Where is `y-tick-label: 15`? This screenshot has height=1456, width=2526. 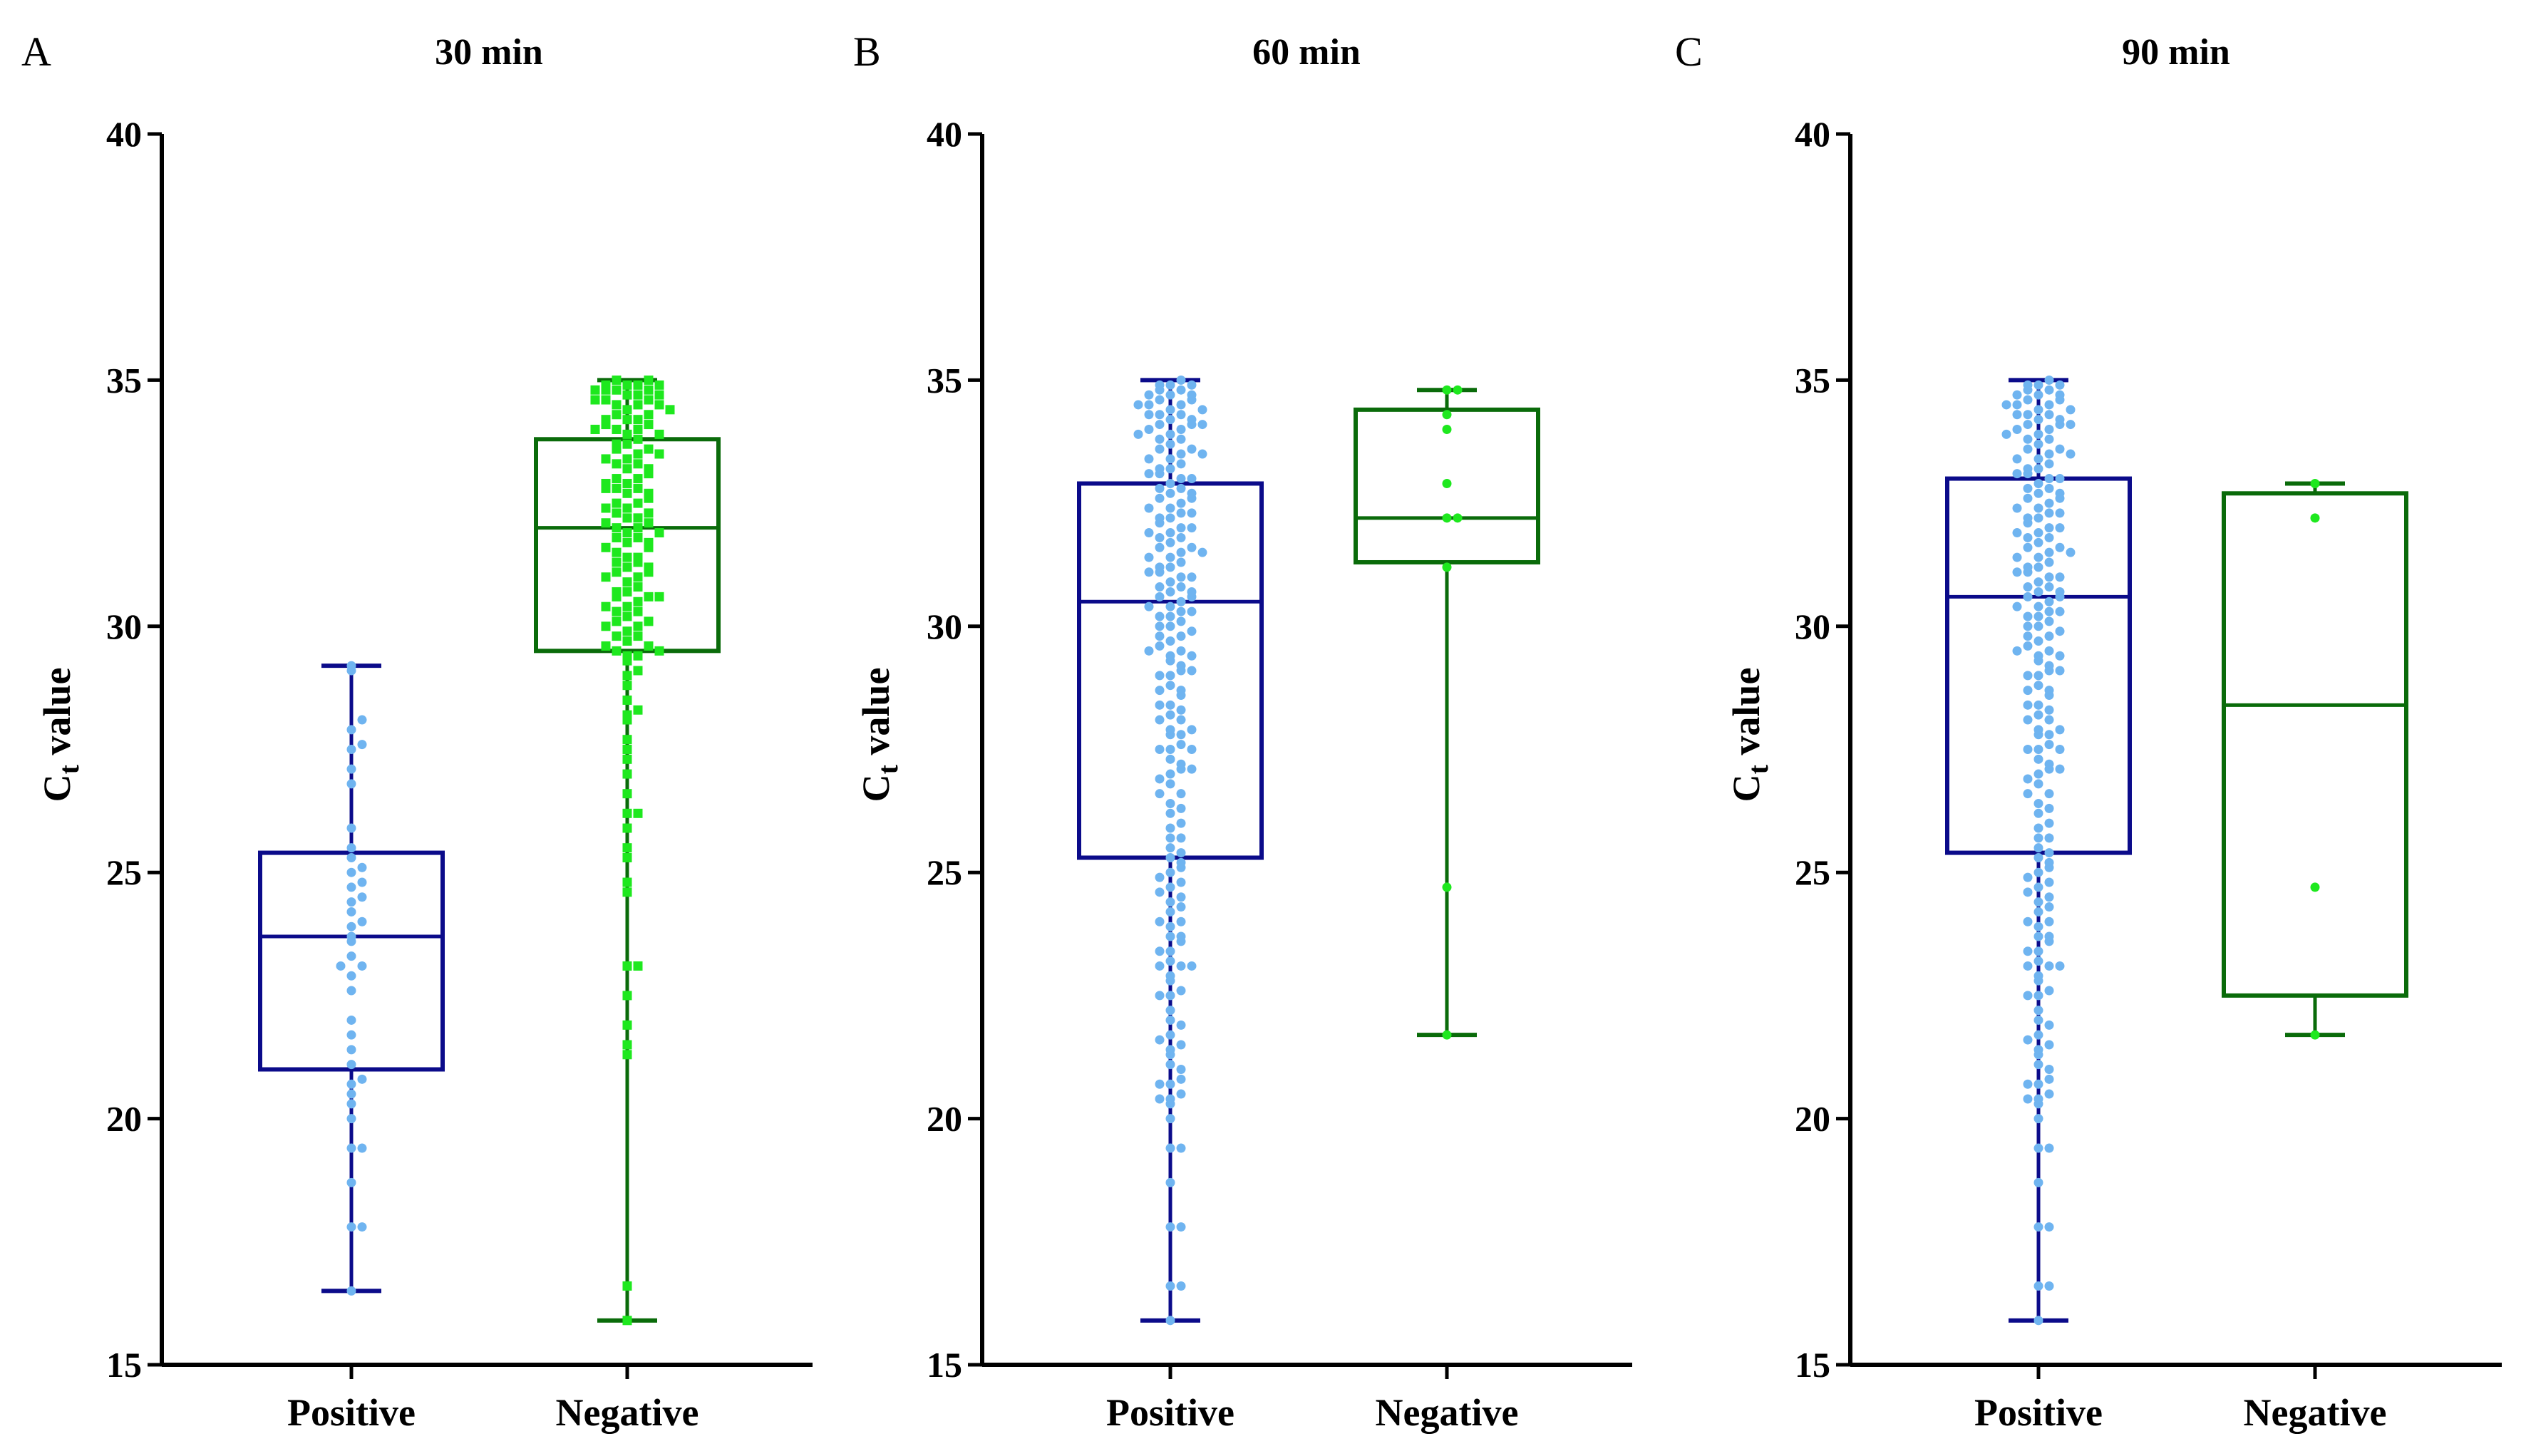 y-tick-label: 15 is located at coordinates (124, 1365).